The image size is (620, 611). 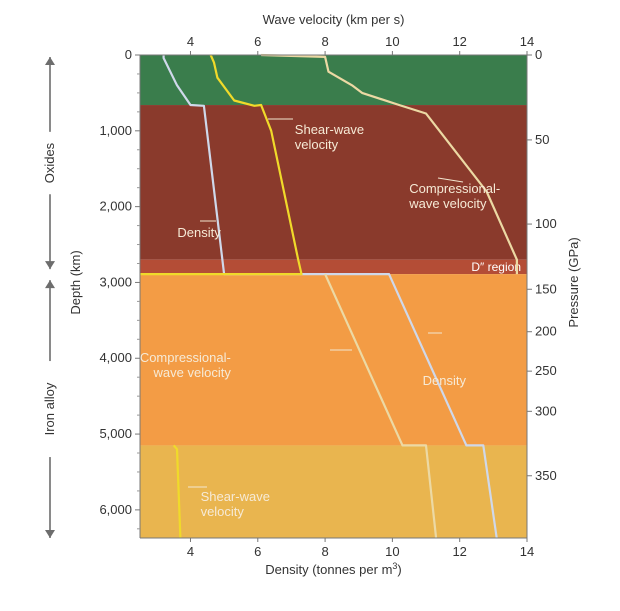 What do you see at coordinates (177, 491) in the screenshot?
I see `series-line-vs-core` at bounding box center [177, 491].